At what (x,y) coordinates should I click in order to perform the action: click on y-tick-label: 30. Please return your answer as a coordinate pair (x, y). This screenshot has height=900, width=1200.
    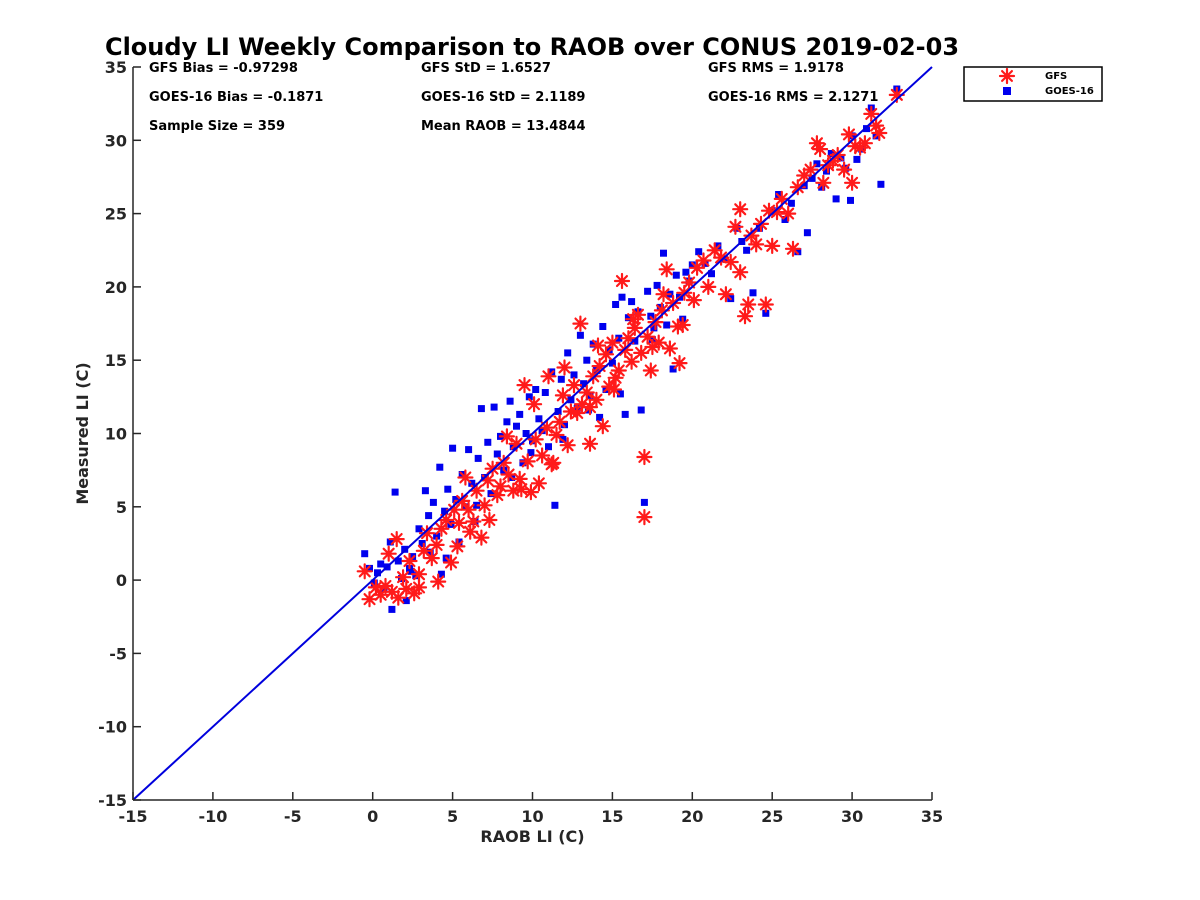
    Looking at the image, I should click on (116, 140).